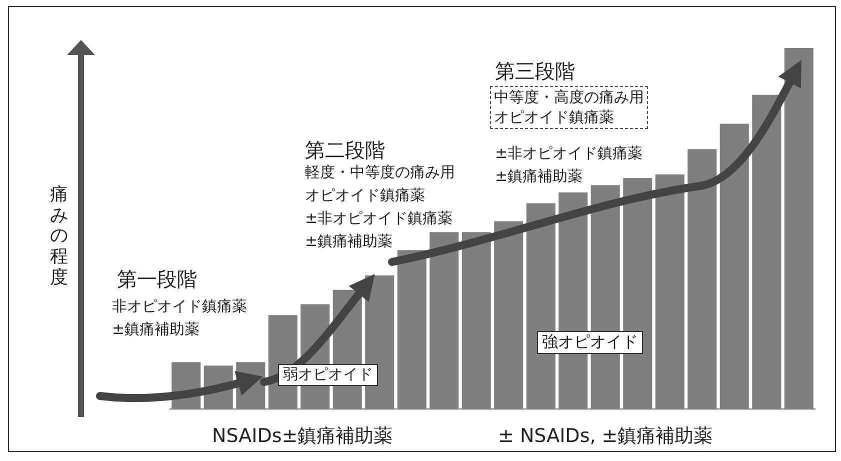  What do you see at coordinates (179, 306) in the screenshot?
I see `annotation: 非オピオイド鎮痛薬` at bounding box center [179, 306].